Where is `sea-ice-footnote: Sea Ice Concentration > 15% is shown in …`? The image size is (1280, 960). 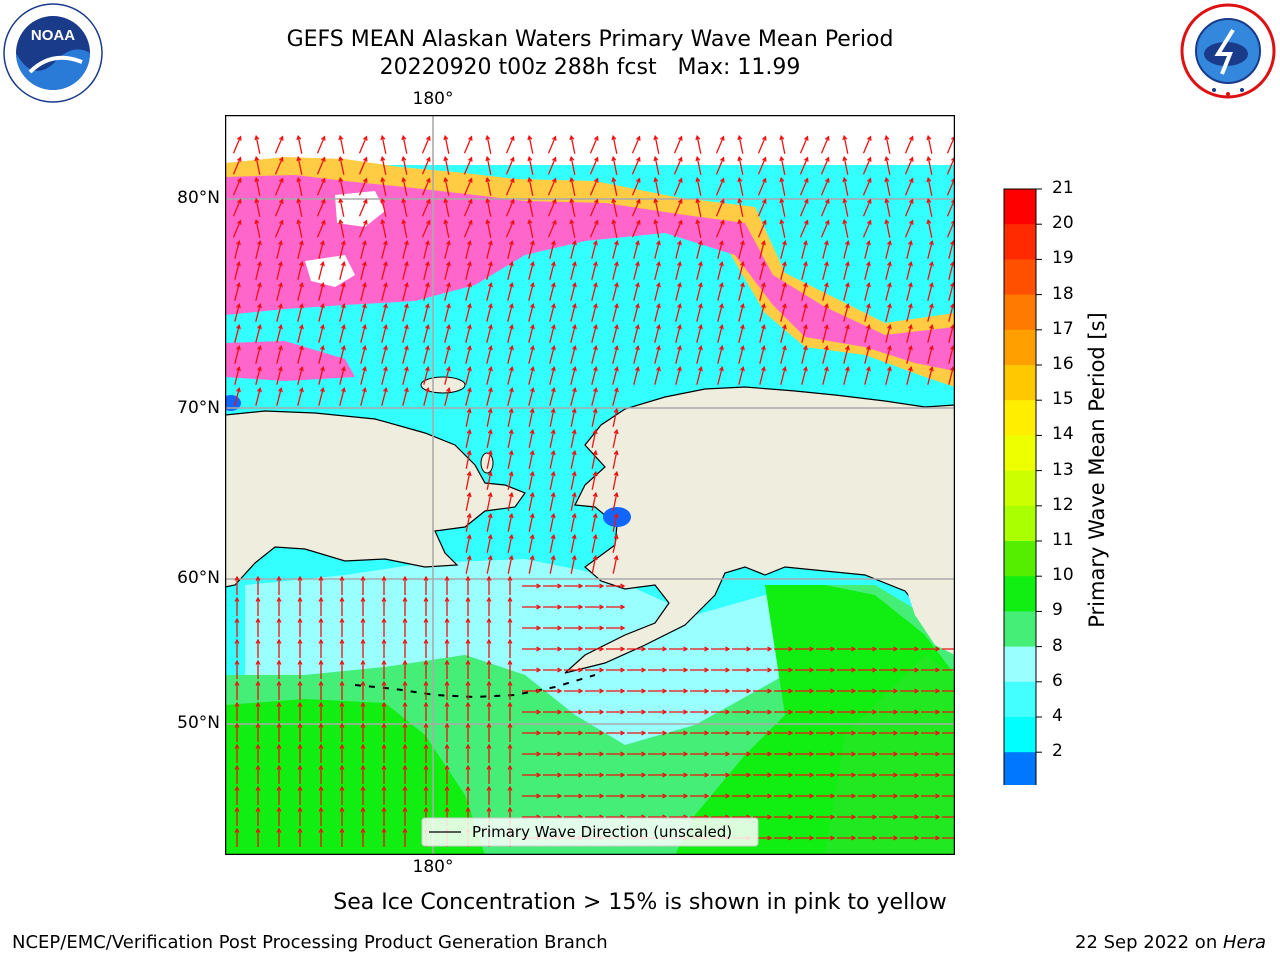 sea-ice-footnote: Sea Ice Concentration > 15% is shown in … is located at coordinates (640, 902).